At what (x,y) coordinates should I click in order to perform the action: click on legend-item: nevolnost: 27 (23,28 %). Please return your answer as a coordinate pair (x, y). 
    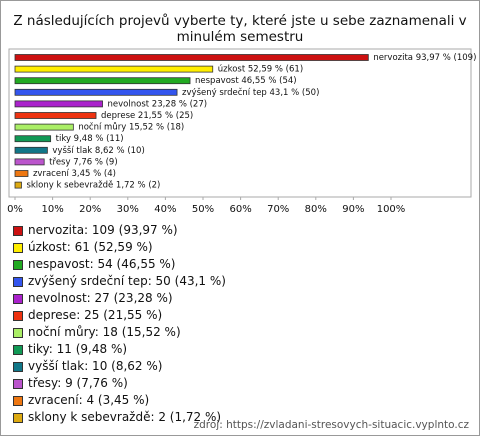
    Looking at the image, I should click on (119, 298).